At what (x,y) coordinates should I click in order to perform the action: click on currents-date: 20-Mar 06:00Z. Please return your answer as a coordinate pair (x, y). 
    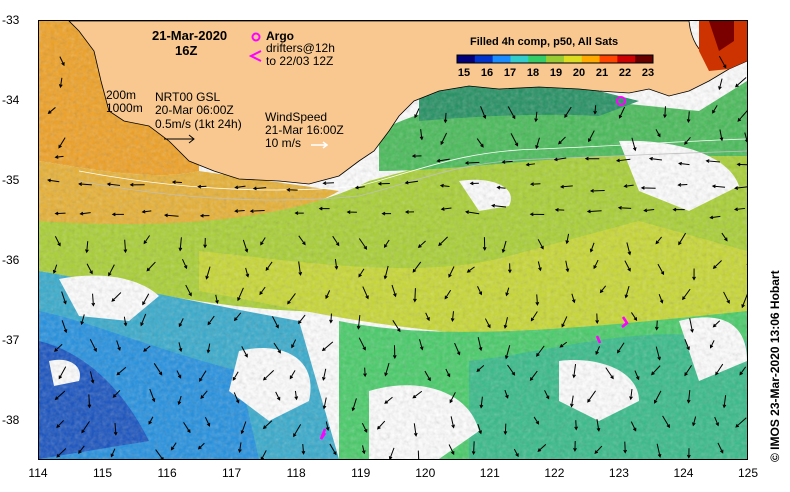
    Looking at the image, I should click on (194, 110).